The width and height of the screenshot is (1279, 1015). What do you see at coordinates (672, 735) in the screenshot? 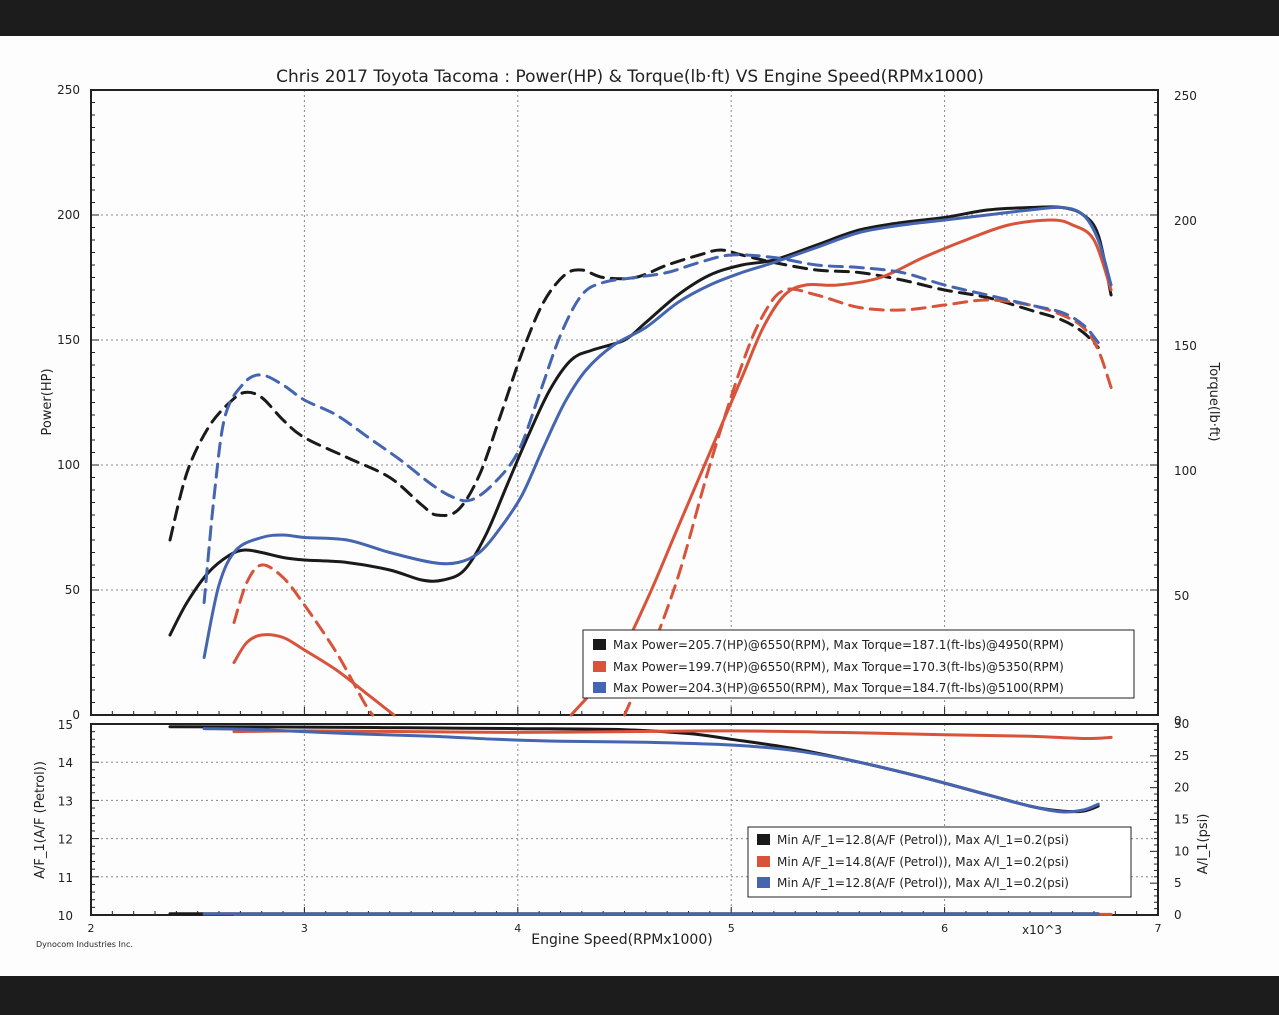
I see `series-run-2-af` at bounding box center [672, 735].